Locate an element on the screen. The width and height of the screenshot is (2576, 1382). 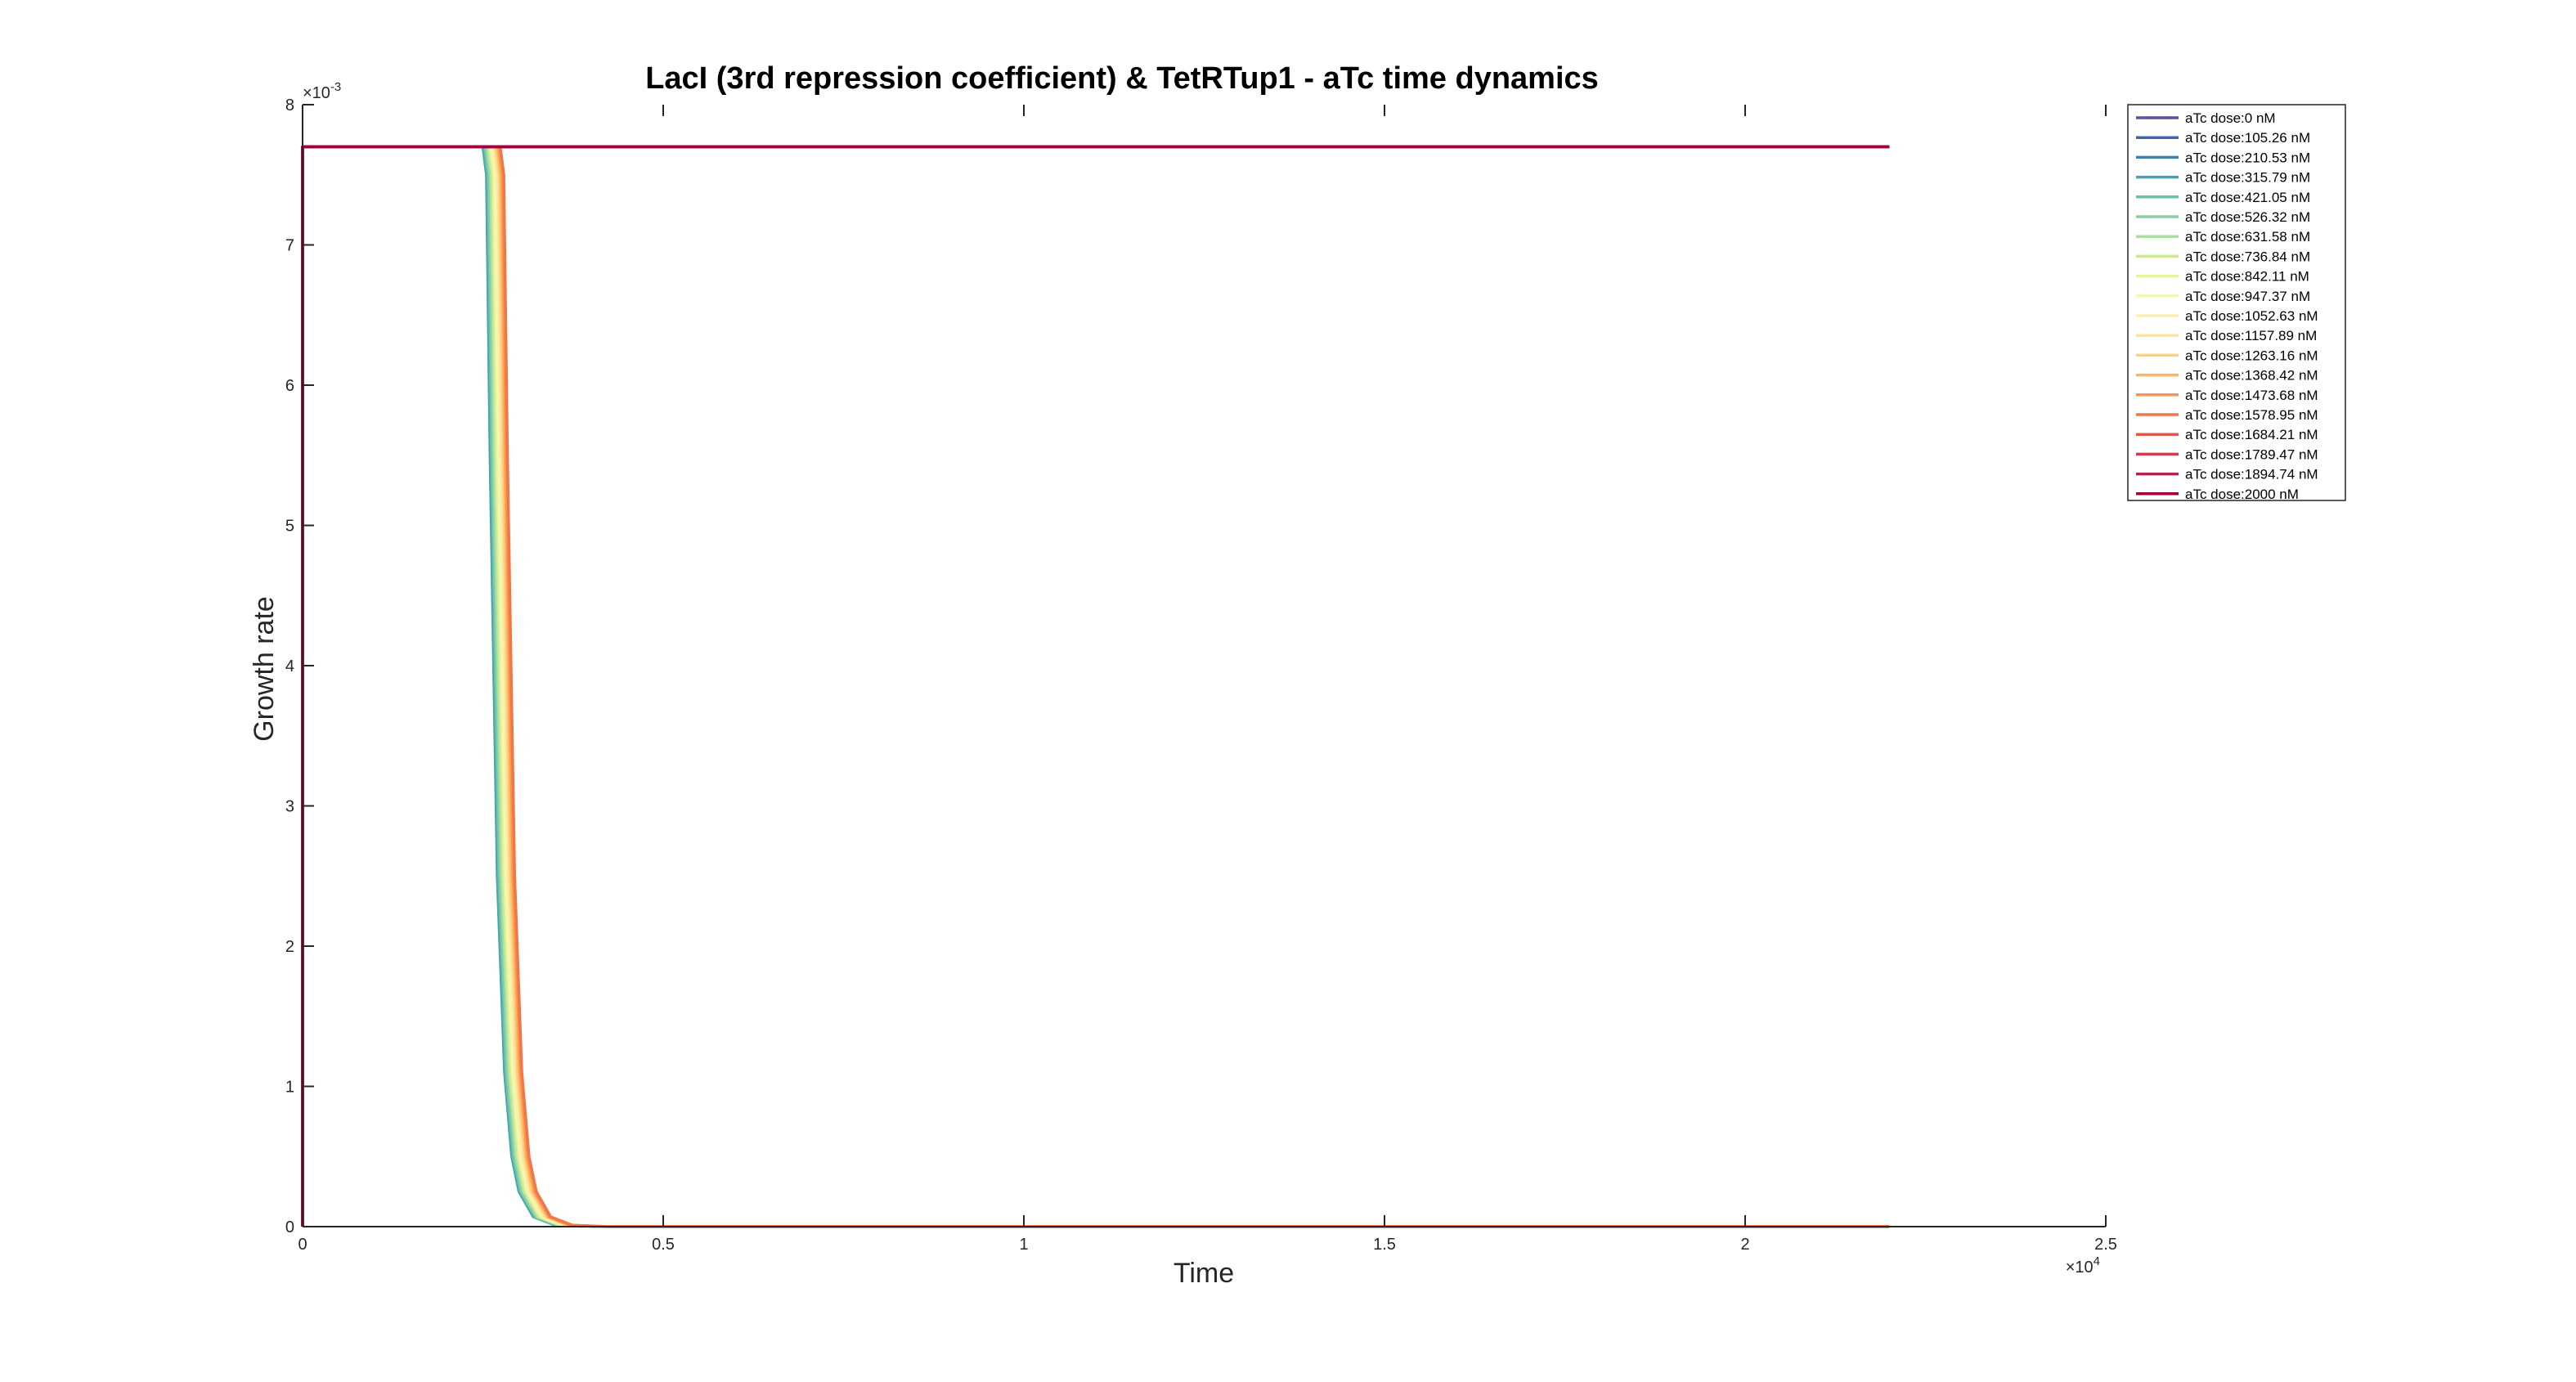
x-tick-label: 2.5 is located at coordinates (2105, 1245).